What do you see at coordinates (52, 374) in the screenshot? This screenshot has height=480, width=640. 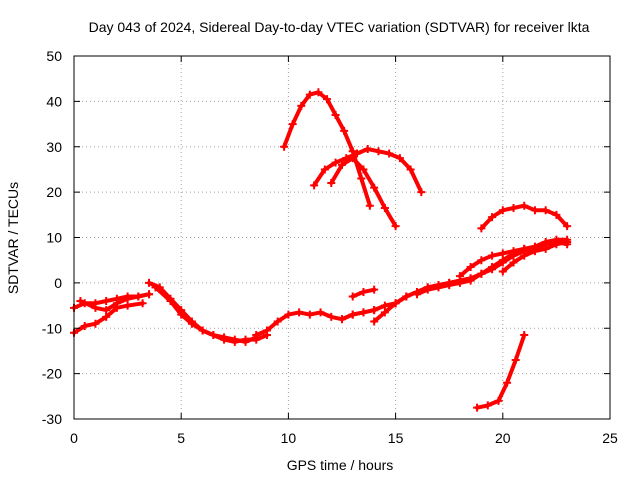 I see `y-tick-label: -20` at bounding box center [52, 374].